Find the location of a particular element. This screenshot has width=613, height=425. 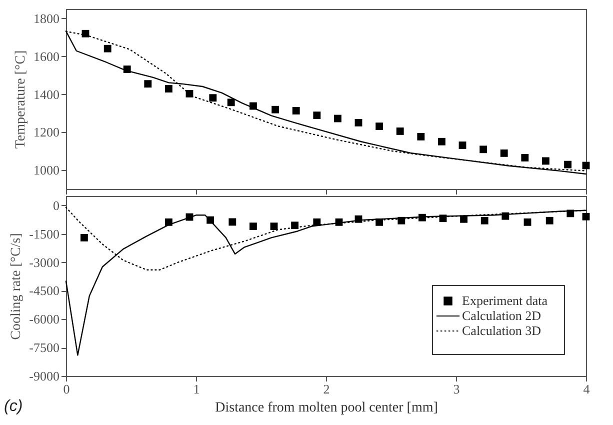

y-tick-label: 1600 is located at coordinates (47, 56).